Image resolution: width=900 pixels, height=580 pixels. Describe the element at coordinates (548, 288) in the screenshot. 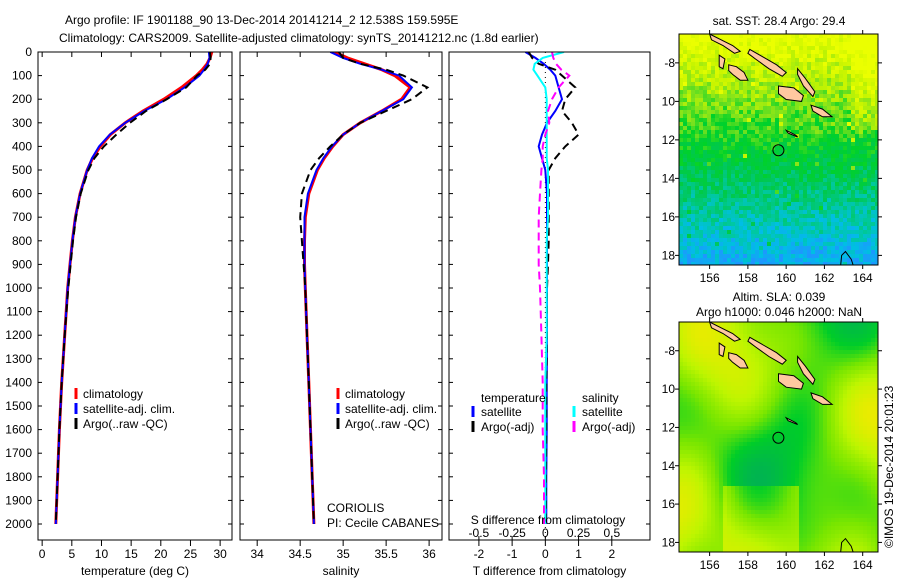

I see `series-line-s-satellite` at that location.